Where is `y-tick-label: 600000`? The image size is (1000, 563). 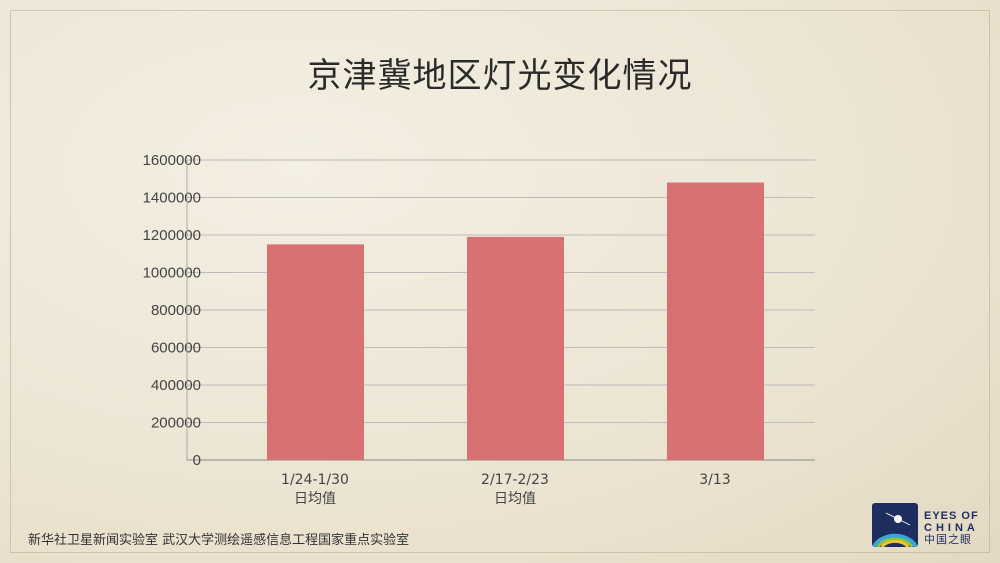
y-tick-label: 600000 is located at coordinates (176, 348).